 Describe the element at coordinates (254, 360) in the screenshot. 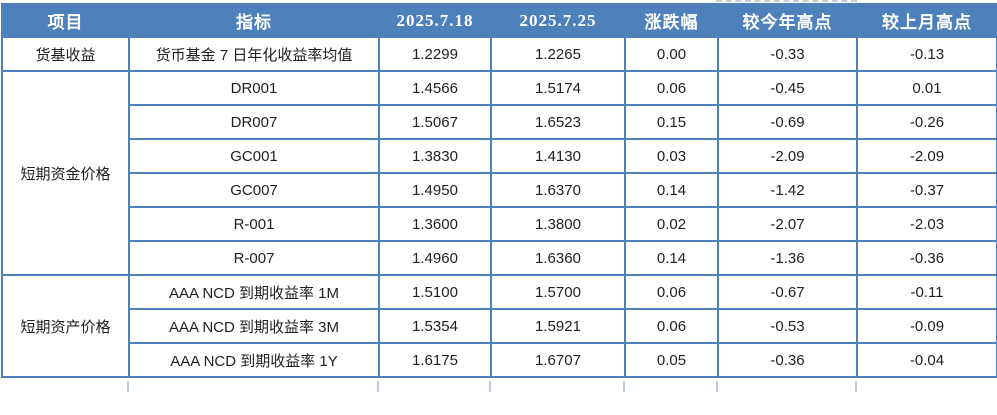

I see `cell-indicator: AAA NCD 到期收益率 1Y` at that location.